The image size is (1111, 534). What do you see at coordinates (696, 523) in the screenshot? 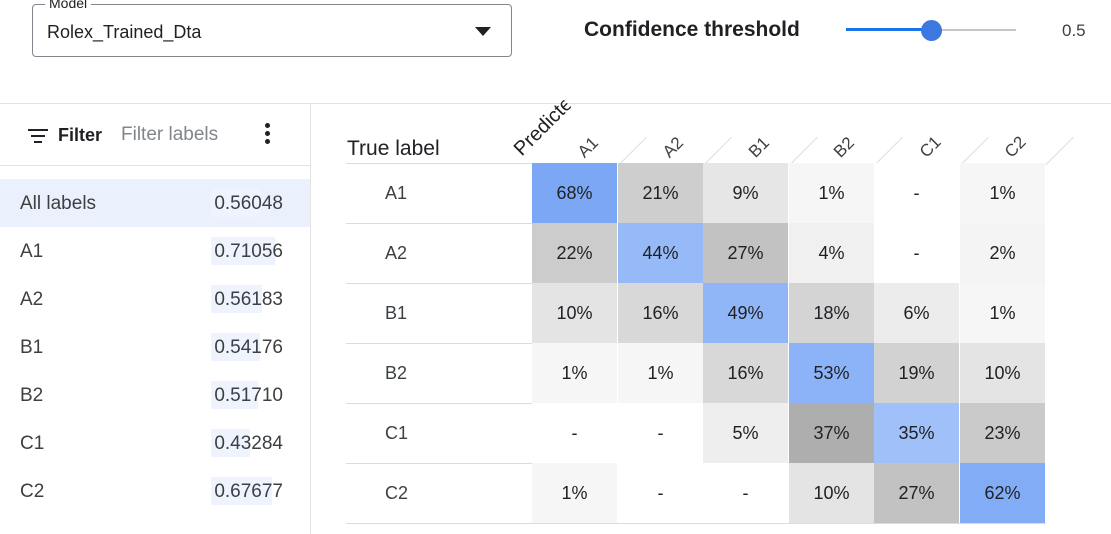
I see `row-divider` at bounding box center [696, 523].